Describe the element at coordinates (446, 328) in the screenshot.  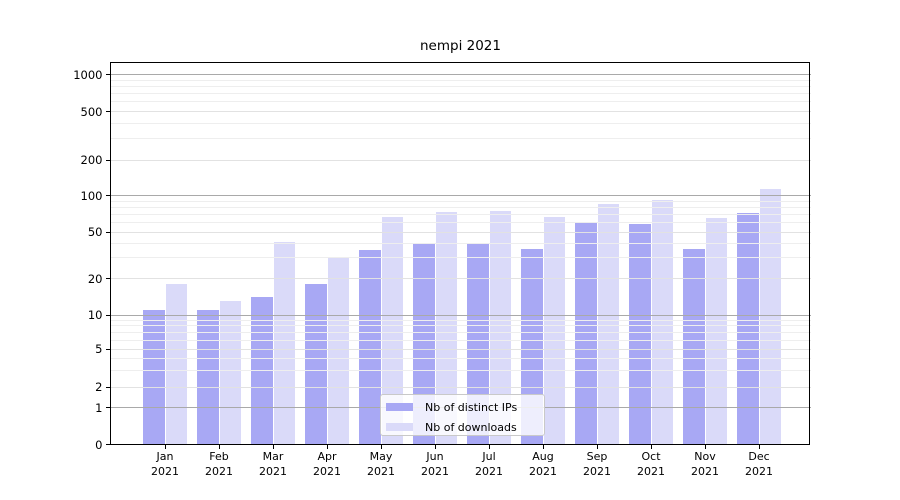
I see `bar-jun-downloads` at that location.